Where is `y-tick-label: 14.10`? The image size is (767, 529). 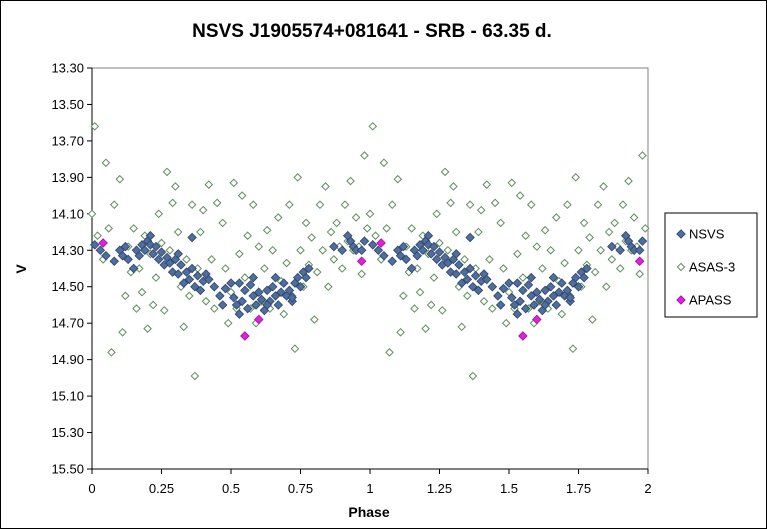
y-tick-label: 14.10 is located at coordinates (67, 213).